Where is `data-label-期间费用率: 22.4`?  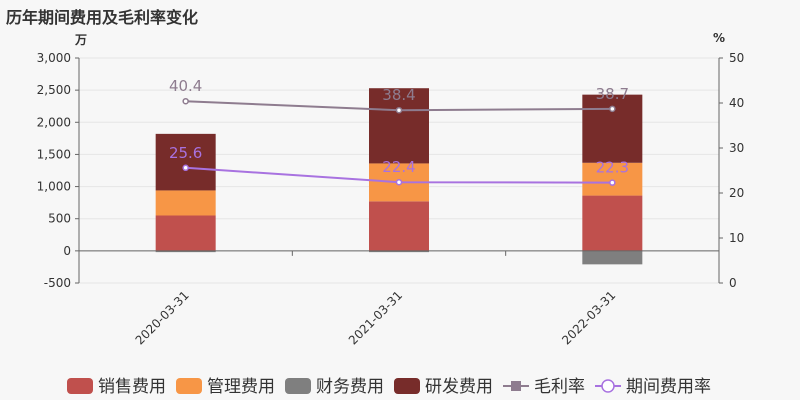 data-label-期间费用率: 22.4 is located at coordinates (398, 167).